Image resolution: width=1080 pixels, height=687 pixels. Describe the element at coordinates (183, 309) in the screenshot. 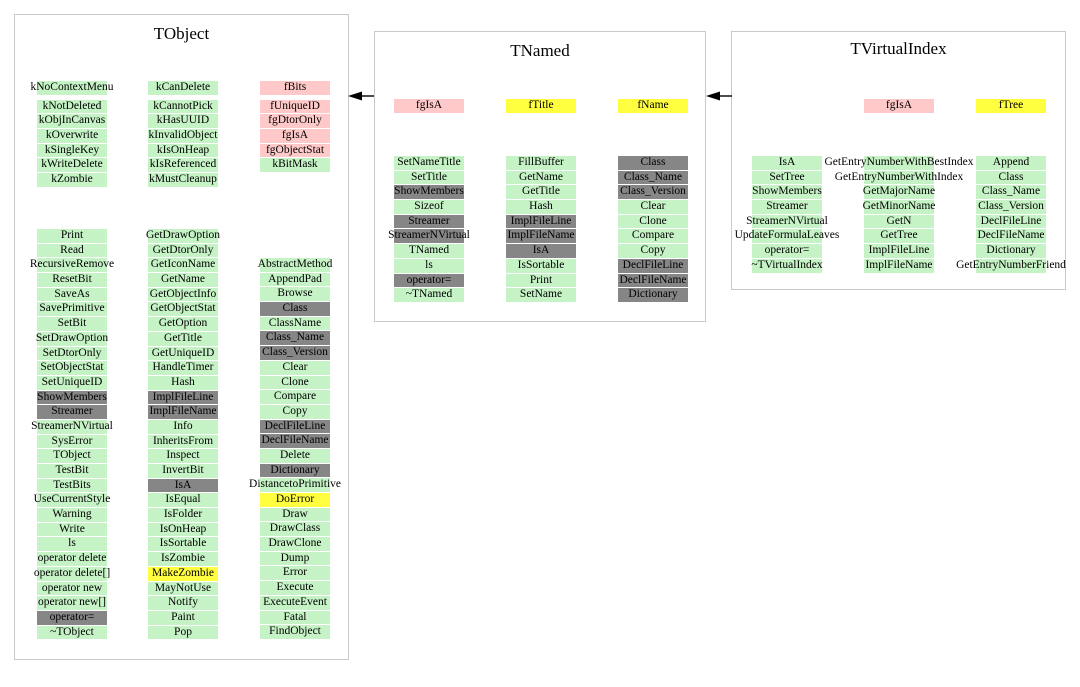

I see `member-cell: GetObjectStat` at that location.